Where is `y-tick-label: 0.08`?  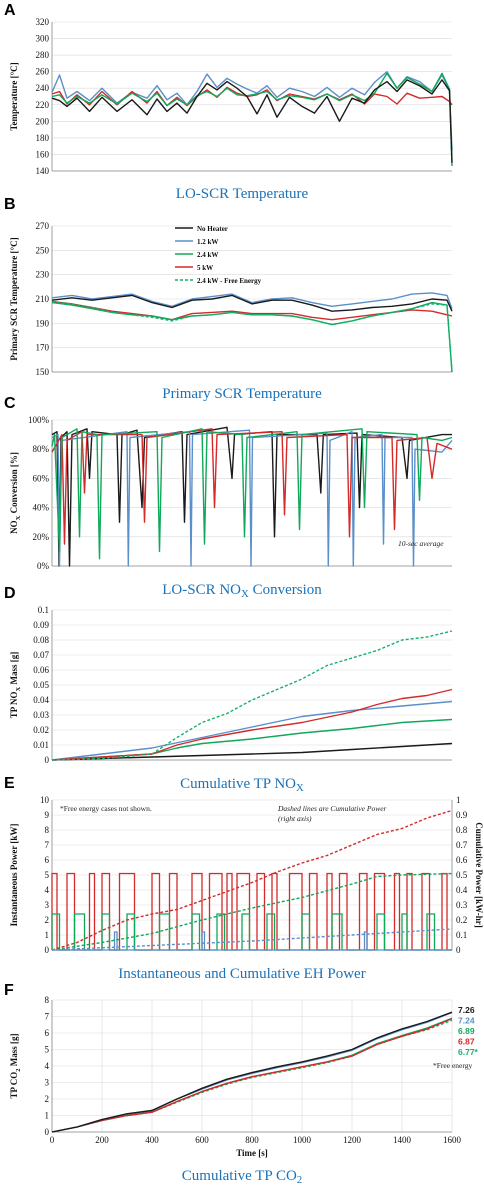 y-tick-label: 0.08 is located at coordinates (41, 640).